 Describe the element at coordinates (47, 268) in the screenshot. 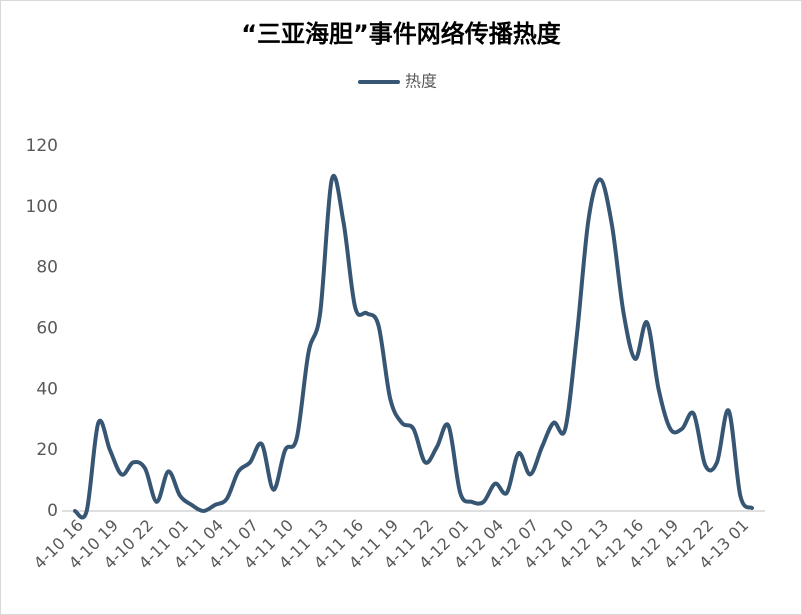

I see `y-tick-label: 80` at that location.